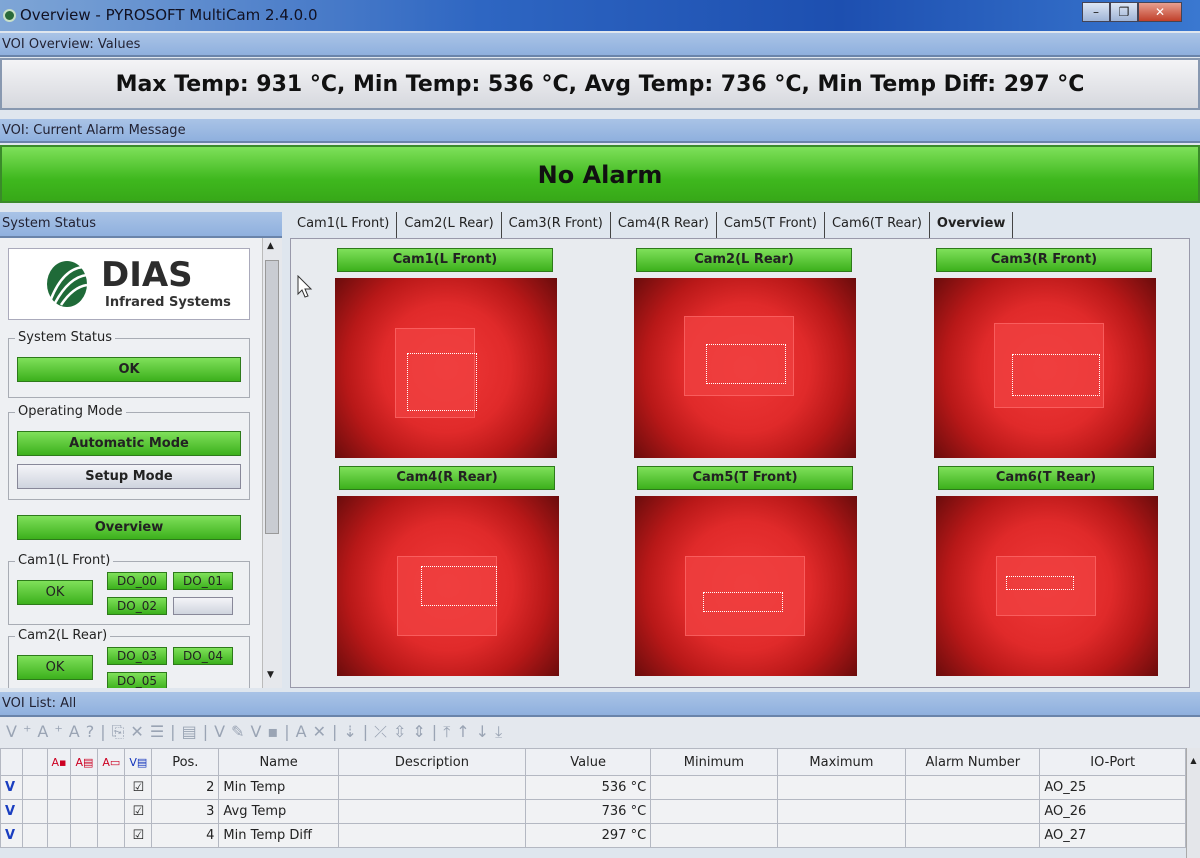 The image size is (1200, 858). Describe the element at coordinates (84, 731) in the screenshot. I see `alarm-settings-icon: A?` at that location.